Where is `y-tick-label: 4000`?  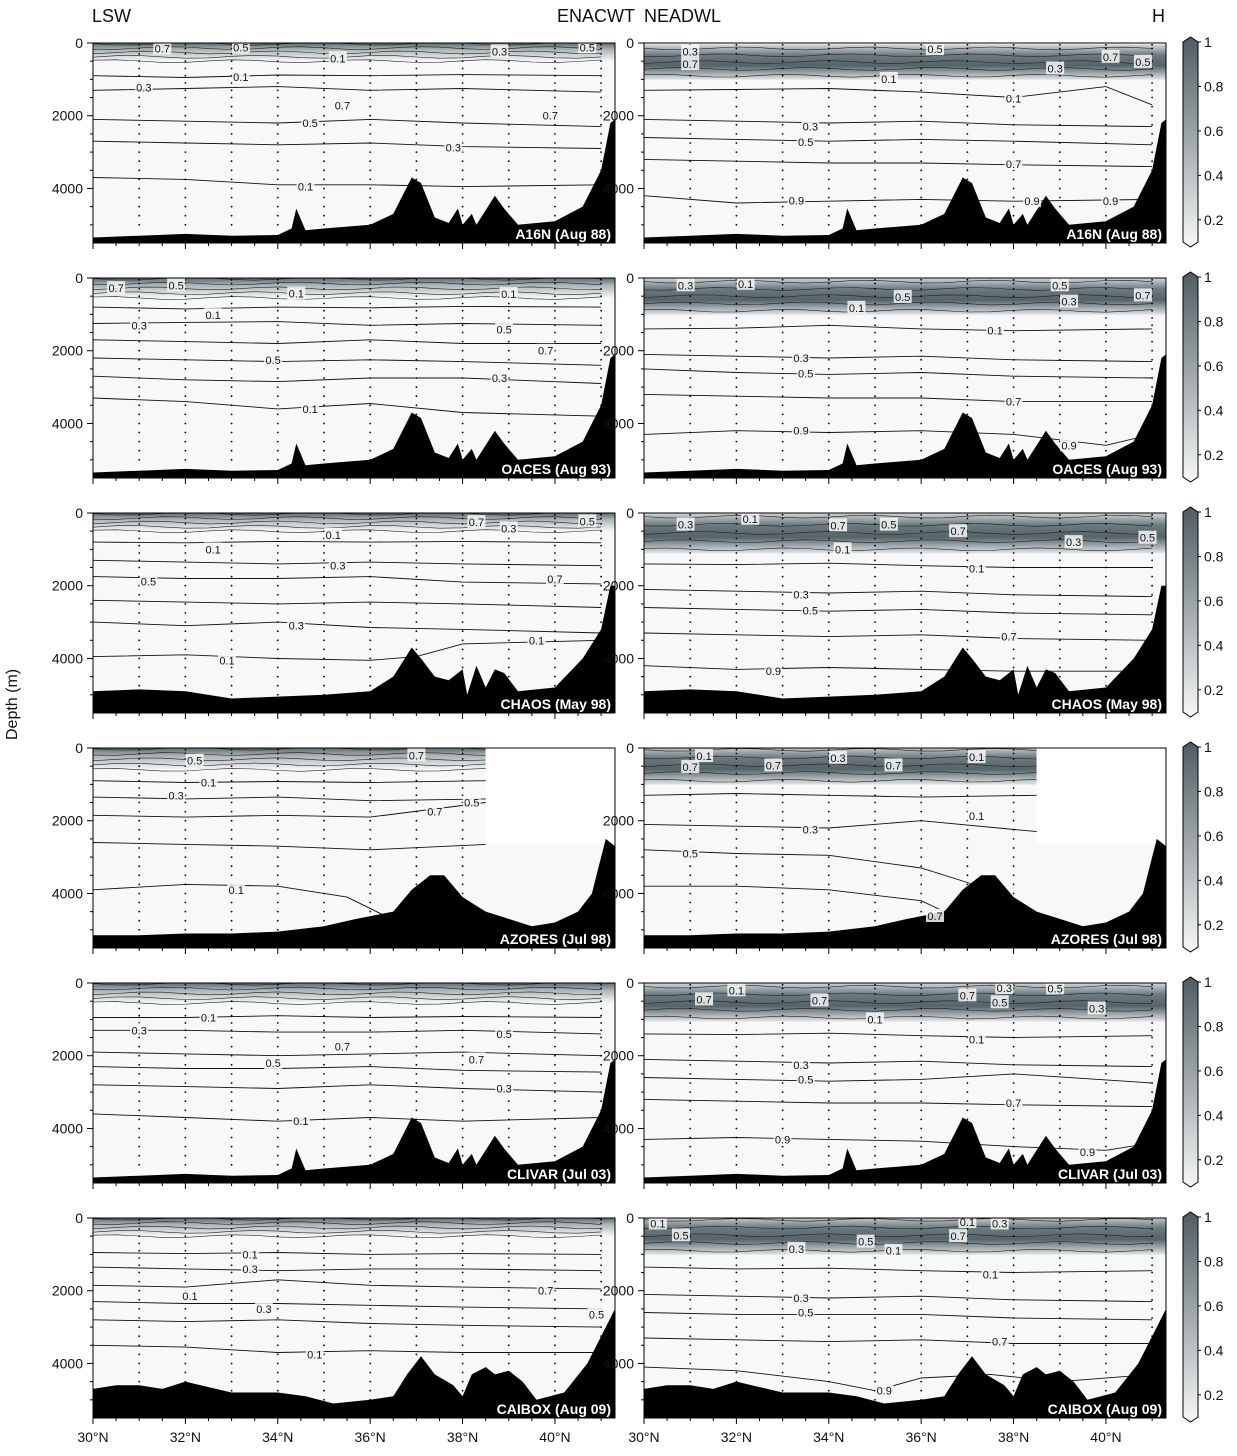
y-tick-label: 4000 is located at coordinates (618, 1128).